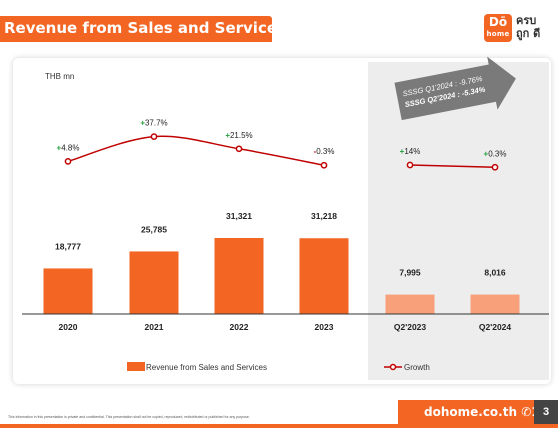  Describe the element at coordinates (526, 20) in the screenshot. I see `logo-slogan-line1: ครบ` at that location.